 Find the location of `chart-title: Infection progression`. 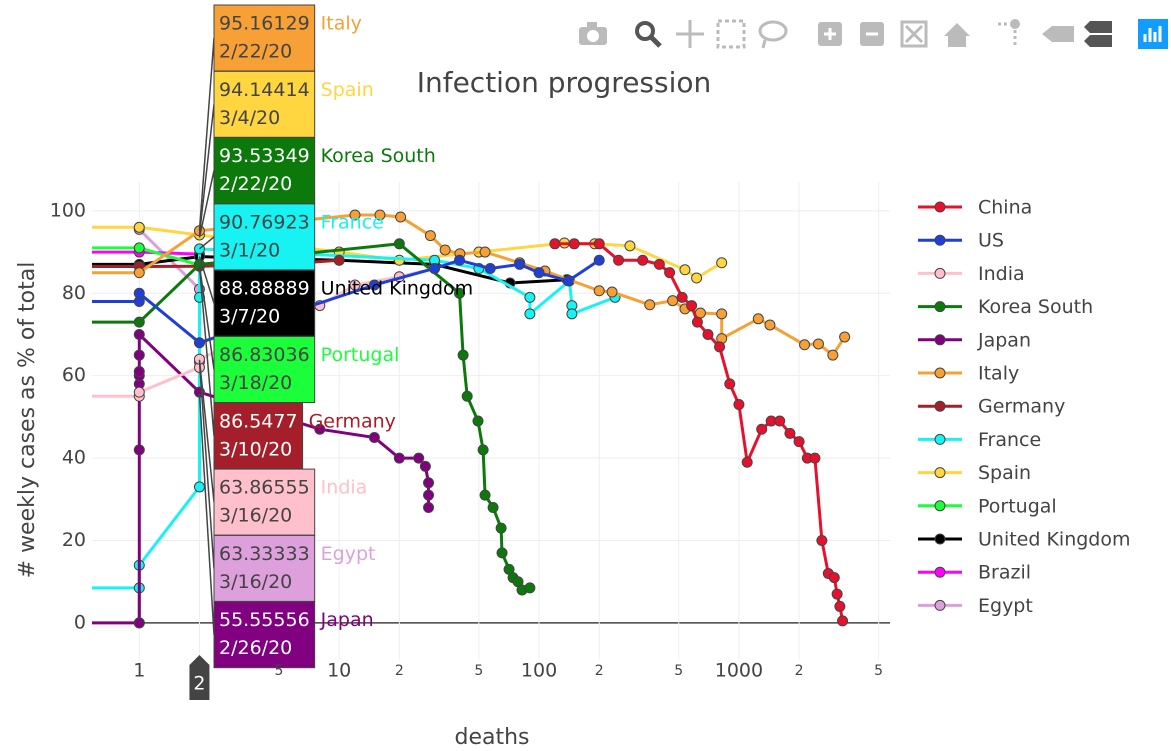

chart-title: Infection progression is located at coordinates (564, 82).